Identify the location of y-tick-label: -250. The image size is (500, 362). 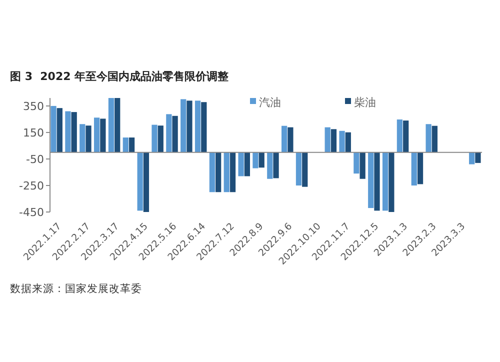
(31, 185).